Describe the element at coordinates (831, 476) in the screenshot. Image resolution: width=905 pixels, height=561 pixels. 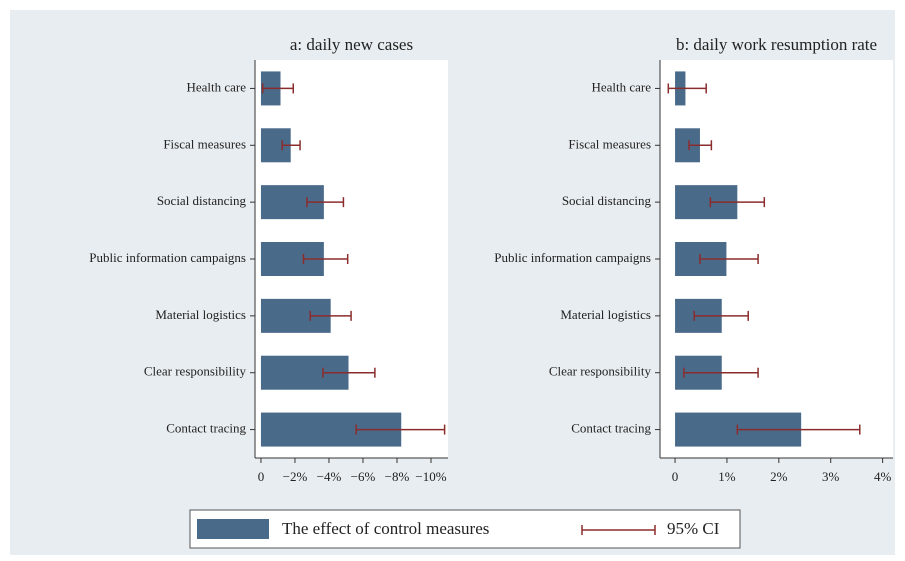
I see `x-tick-label: 3%` at that location.